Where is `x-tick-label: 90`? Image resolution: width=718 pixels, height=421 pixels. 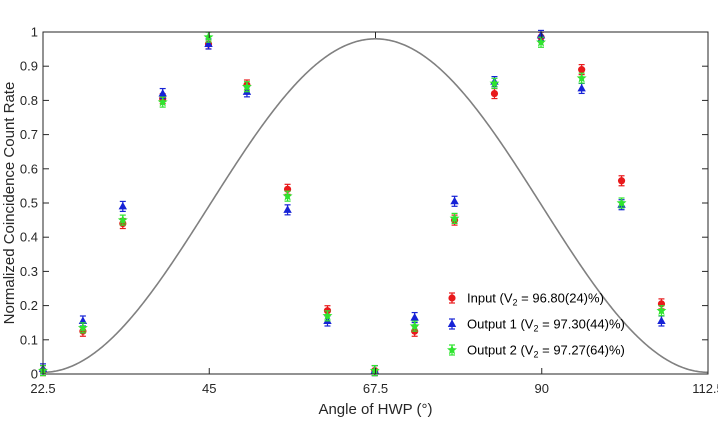
x-tick-label: 90 is located at coordinates (542, 388).